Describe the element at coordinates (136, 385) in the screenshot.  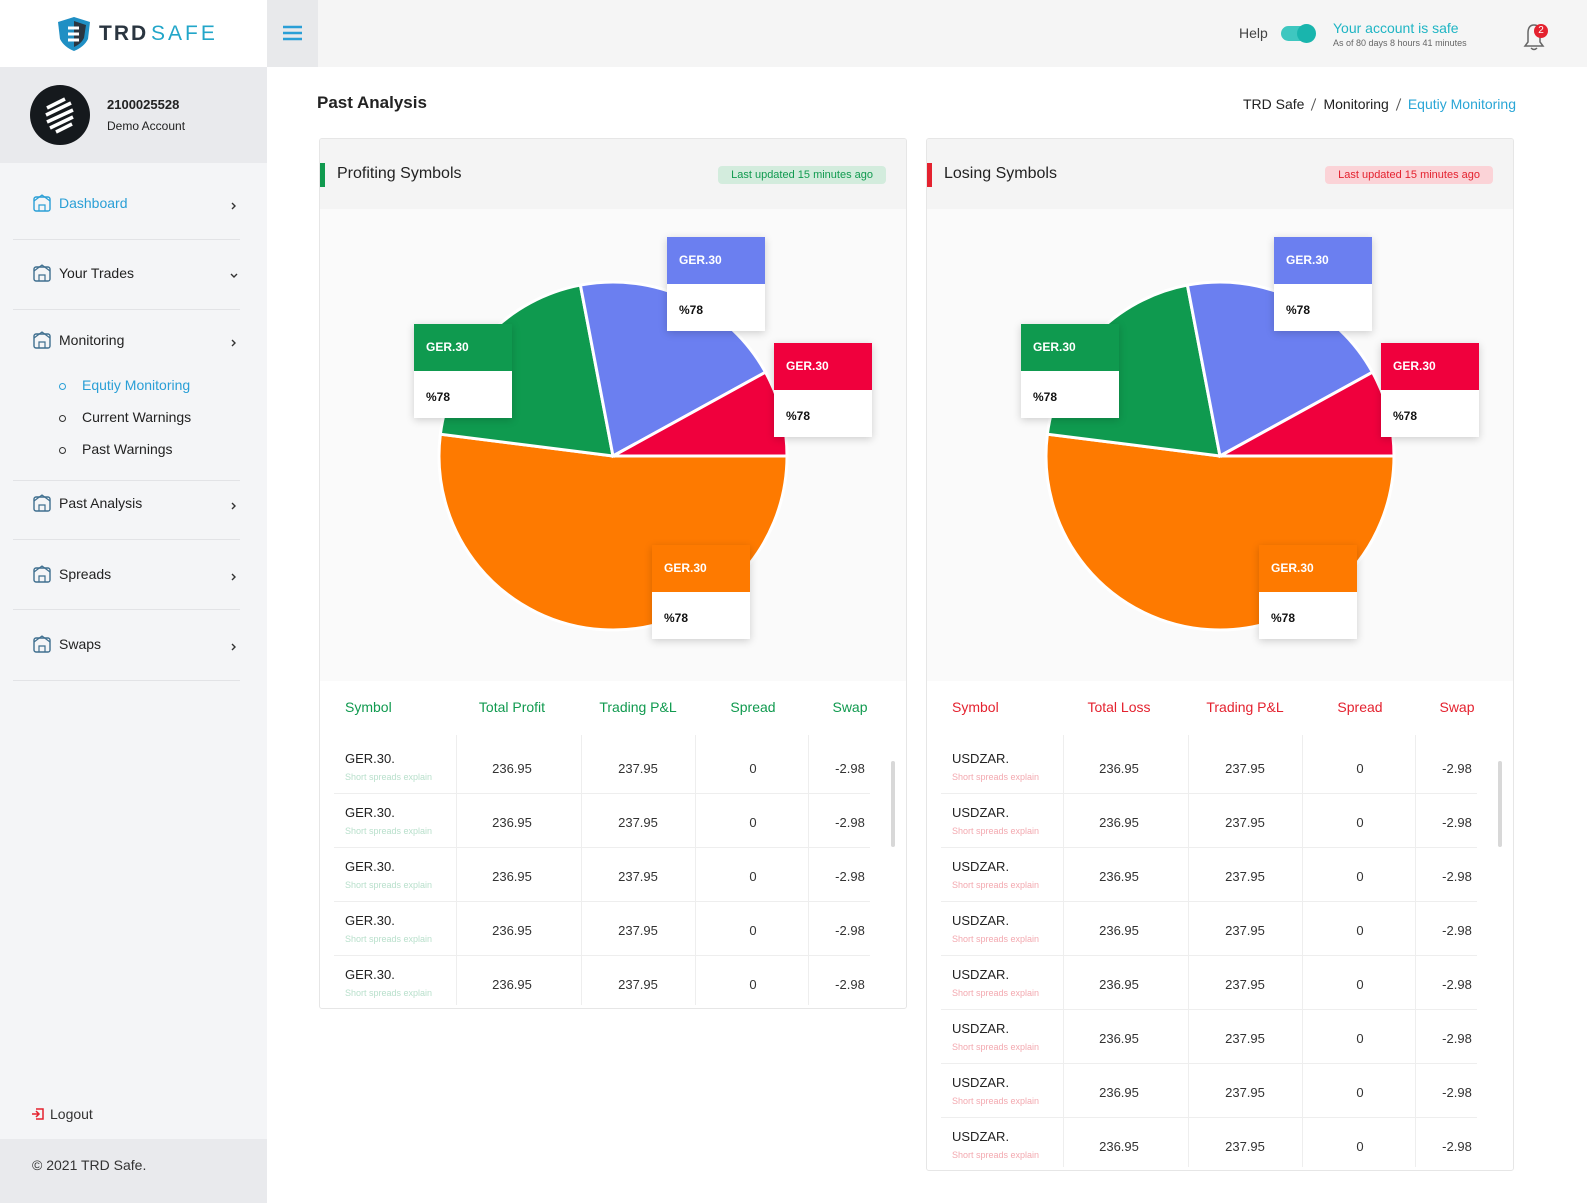
I see `submenu-item: Equtiy Monitoring` at that location.